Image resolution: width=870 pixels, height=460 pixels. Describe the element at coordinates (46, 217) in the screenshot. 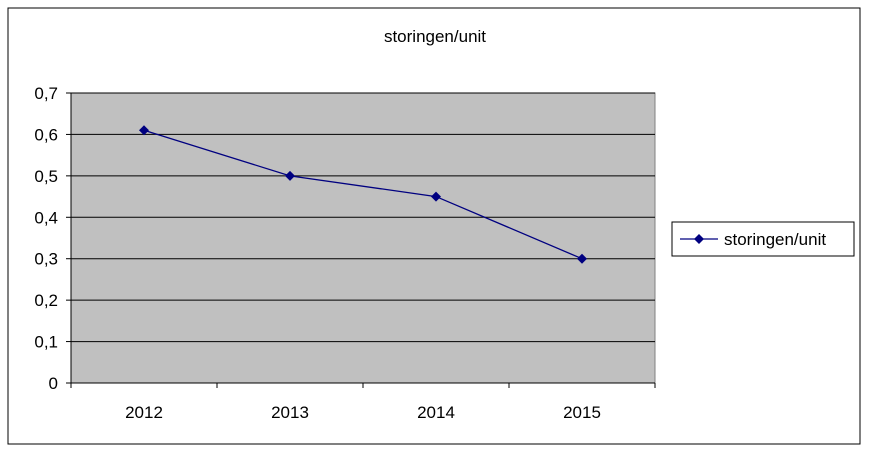

I see `y-tick-label: 0,4` at that location.